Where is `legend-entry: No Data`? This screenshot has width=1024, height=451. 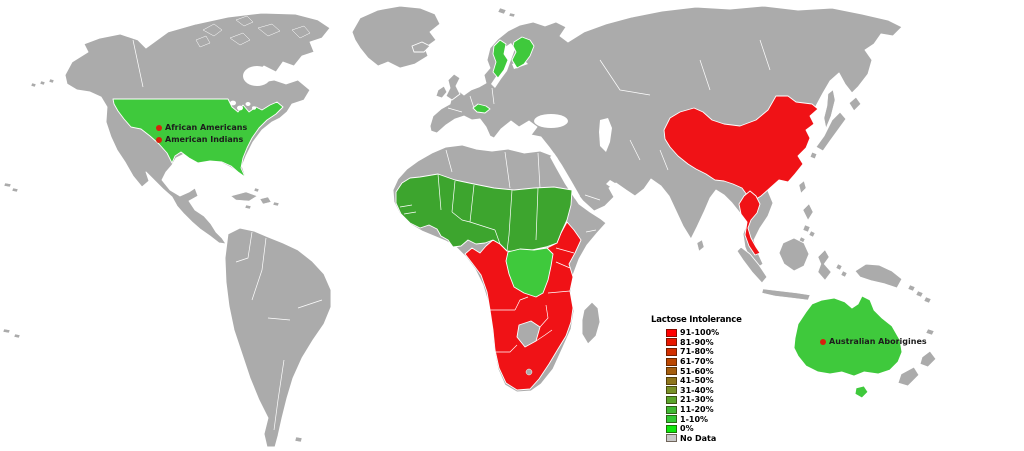 legend-entry: No Data is located at coordinates (704, 439).